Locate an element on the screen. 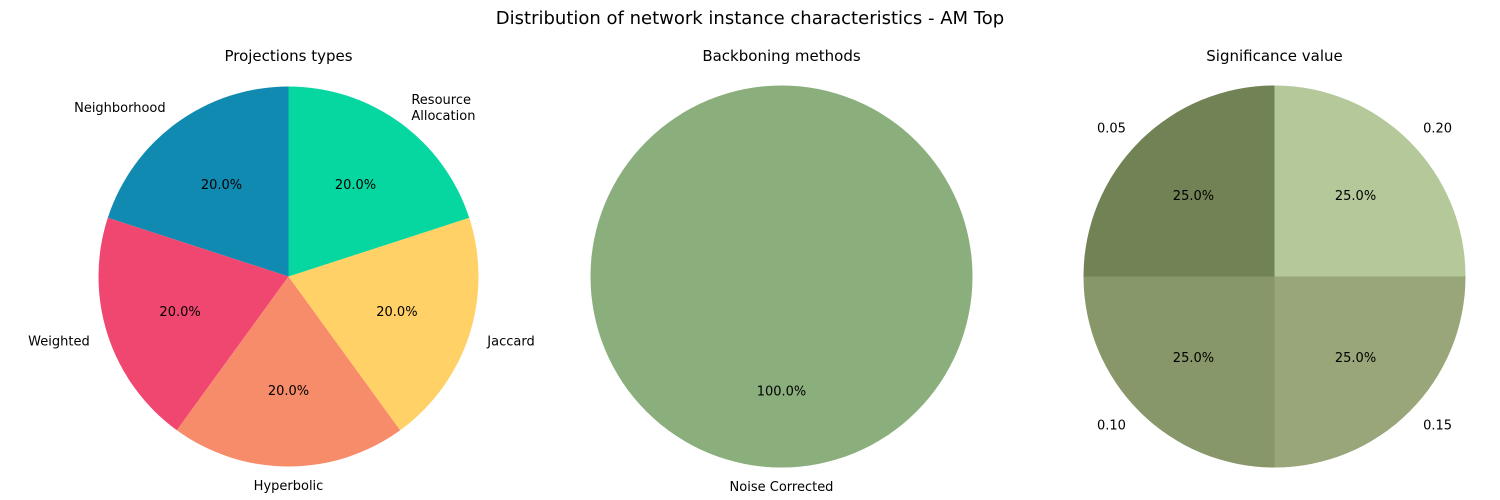 The width and height of the screenshot is (1500, 500). pie-category-label-0-20: 0.20 is located at coordinates (1437, 128).